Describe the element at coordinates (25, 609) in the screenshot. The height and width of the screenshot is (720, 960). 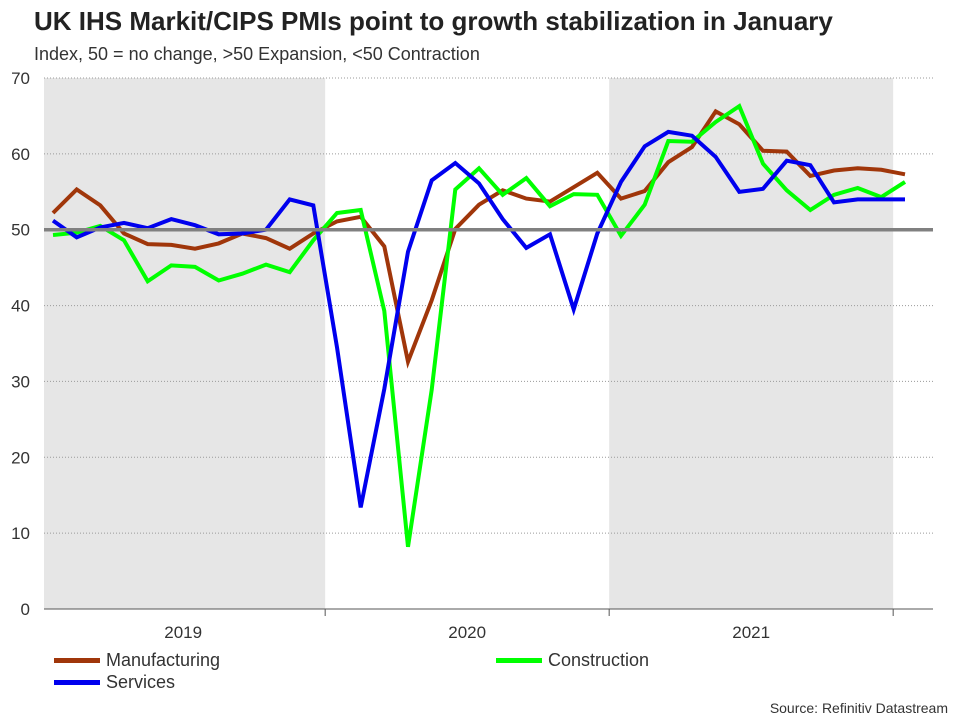
I see `y-tick-label-0: 0` at that location.